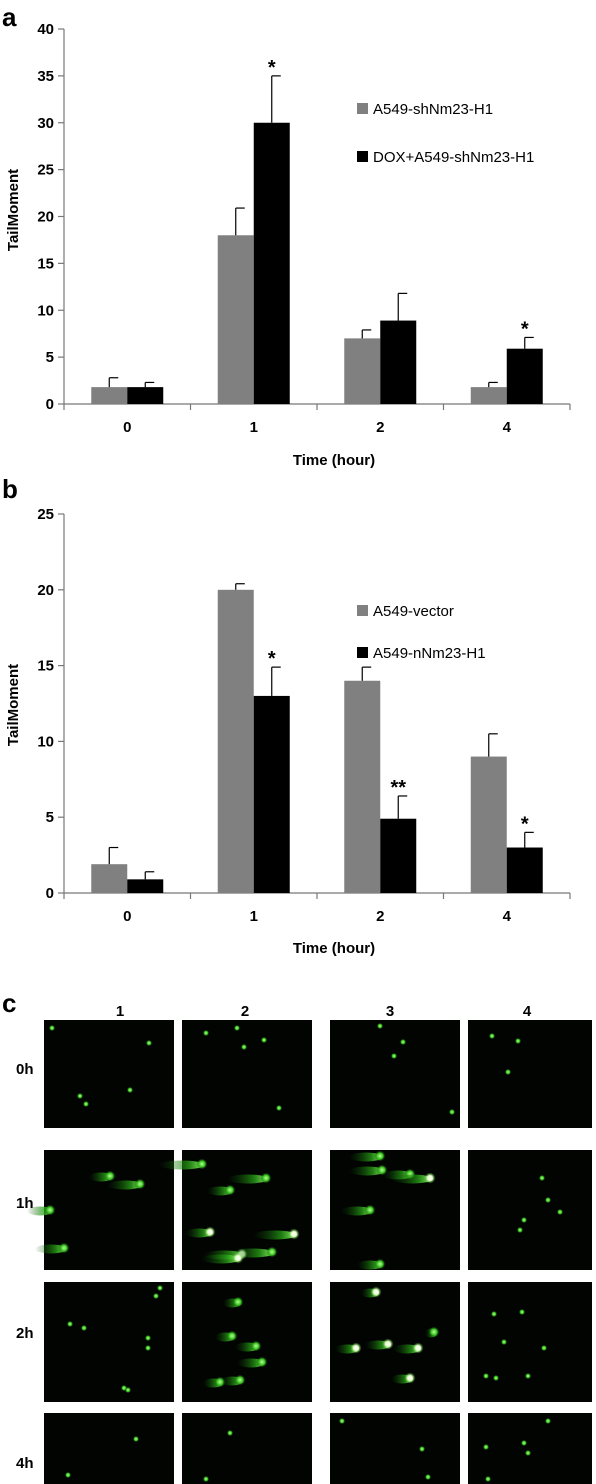  I want to click on column-label: 1, so click(120, 1011).